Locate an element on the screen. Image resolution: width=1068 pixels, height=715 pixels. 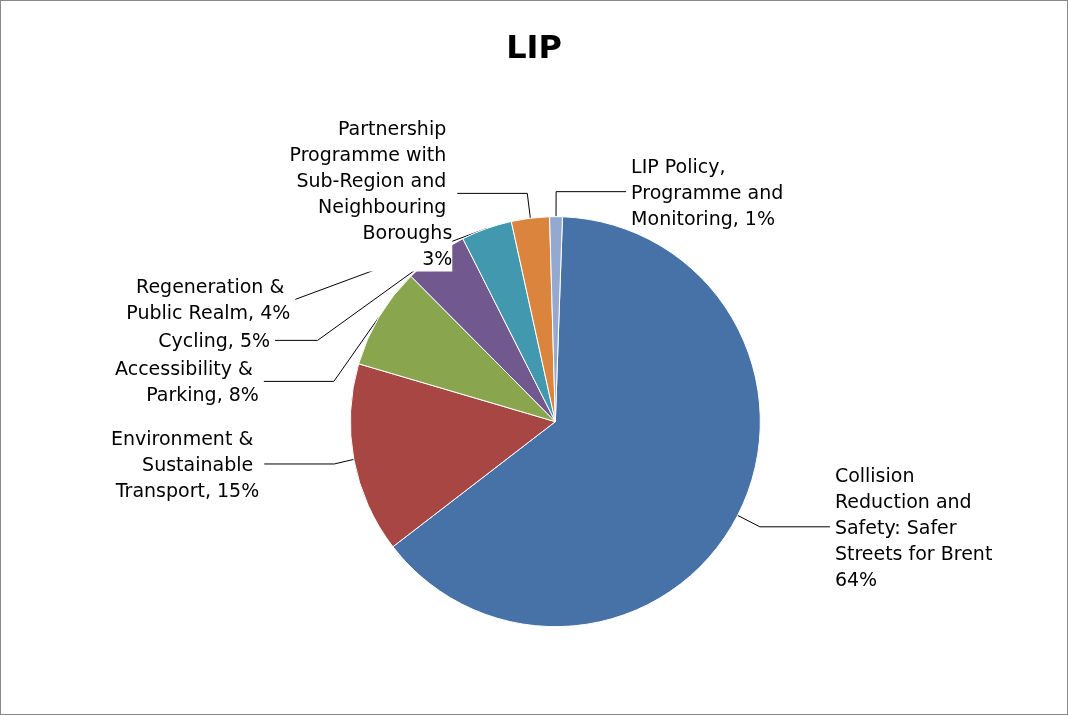
slice-label: Collision Reduction and Safety: Safer Streets for Brent is located at coordinates (913, 513).